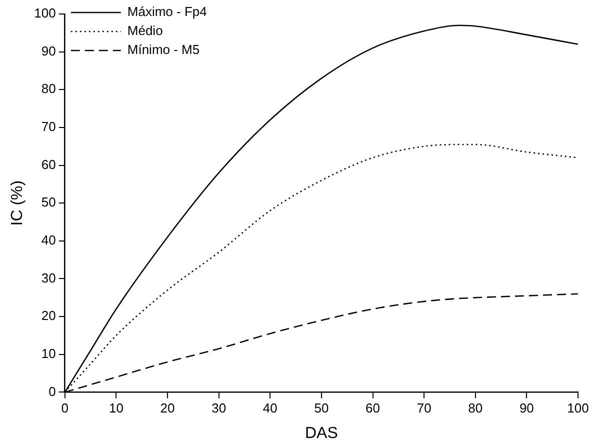 The width and height of the screenshot is (592, 447). I want to click on y-tick-label: 80, so click(48, 88).